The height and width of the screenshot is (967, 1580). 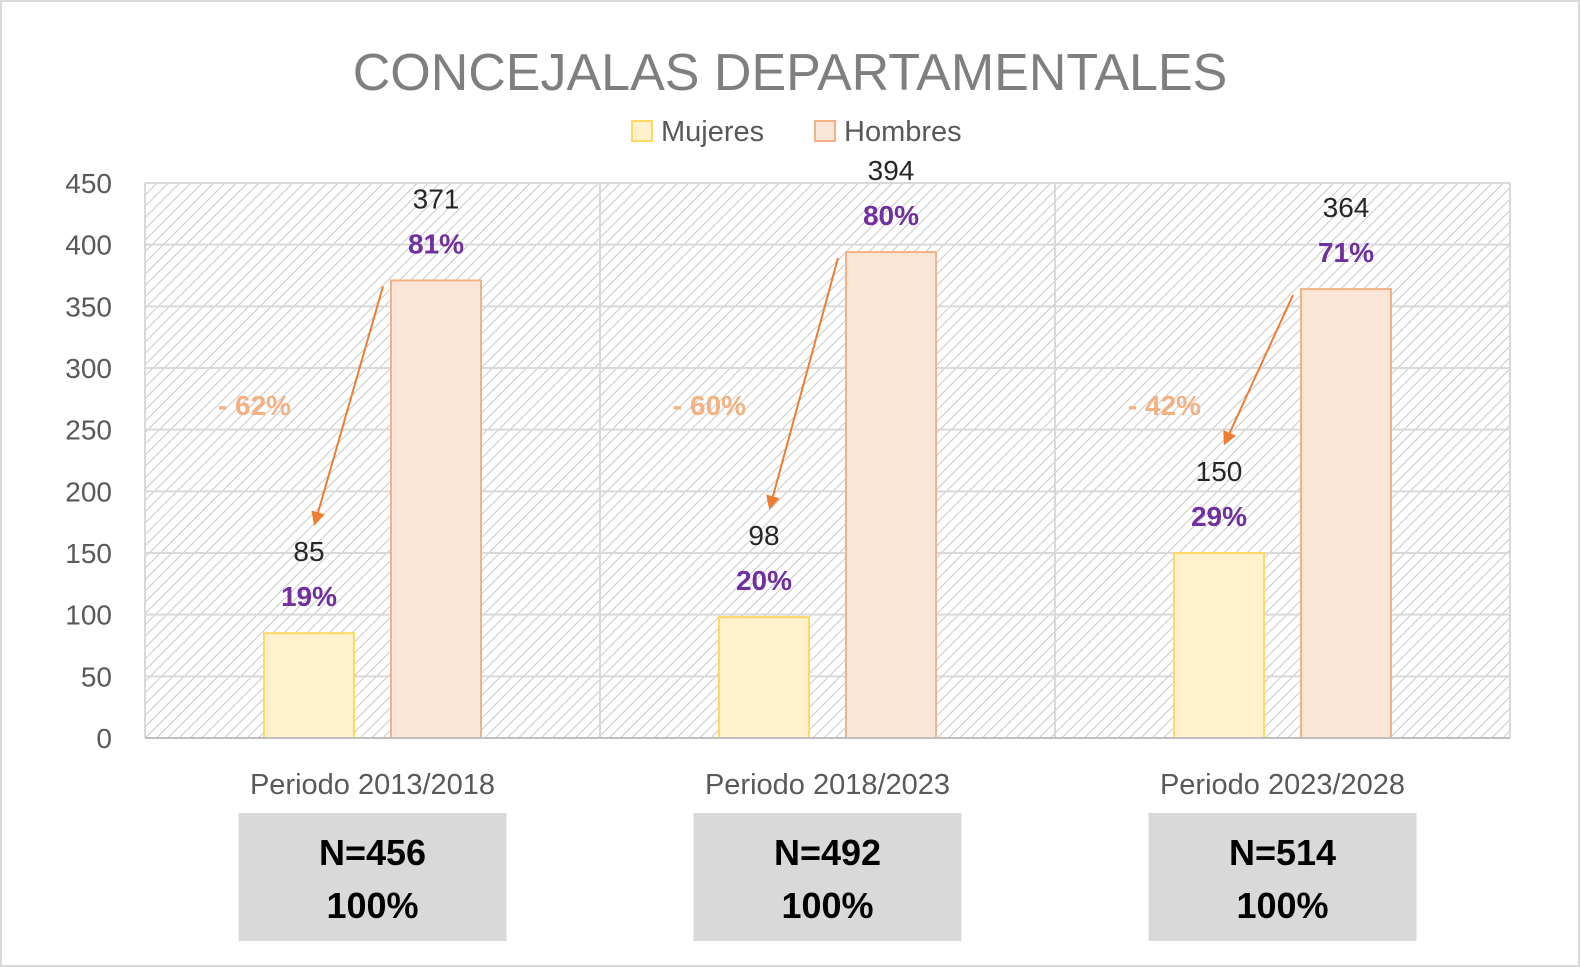 What do you see at coordinates (796, 132) in the screenshot?
I see `legend: Mujeres Hombres` at bounding box center [796, 132].